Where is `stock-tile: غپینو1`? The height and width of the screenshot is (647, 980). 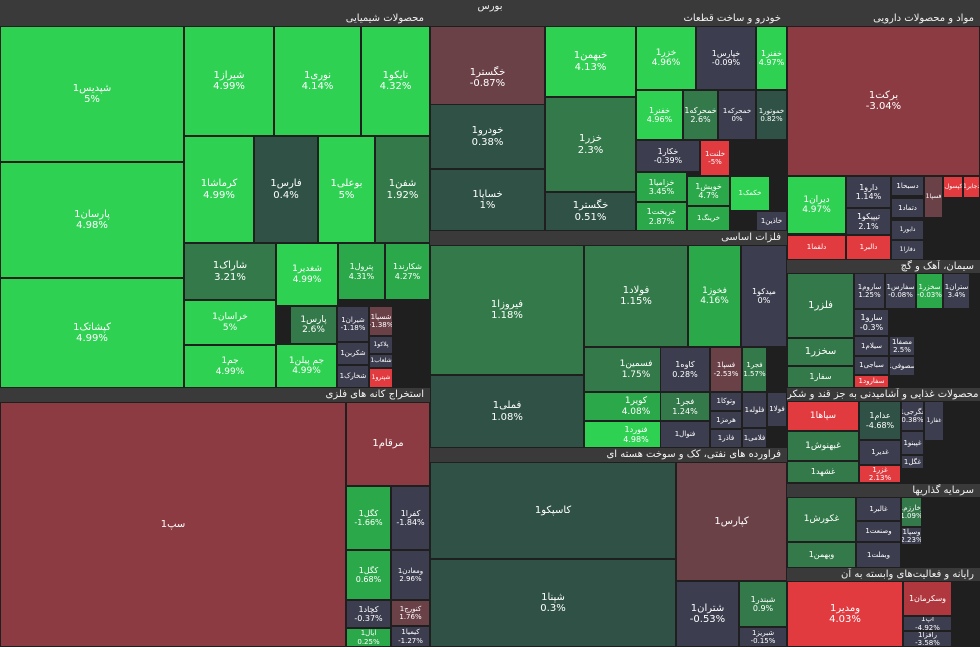 stock-tile: غپینو1 is located at coordinates (912, 443).